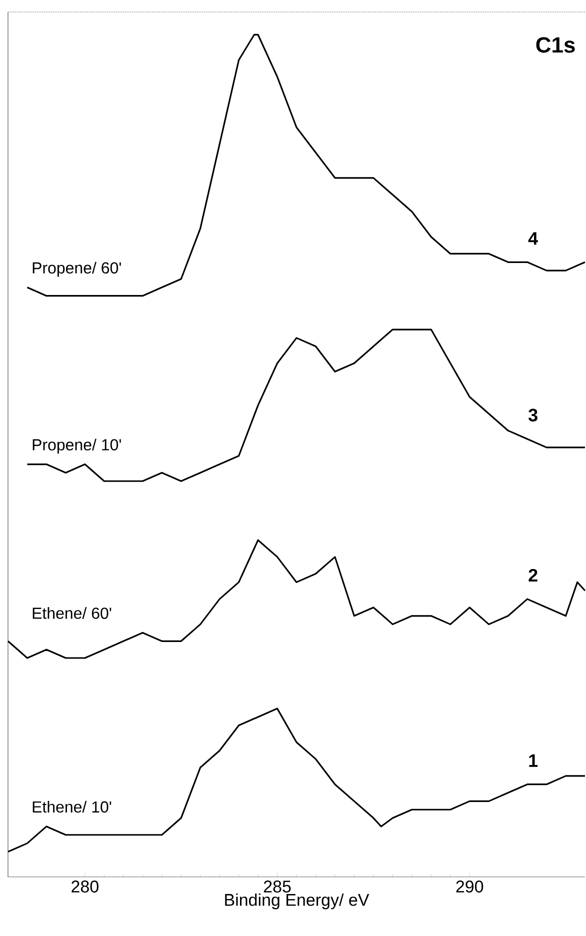 The height and width of the screenshot is (936, 586). Describe the element at coordinates (77, 269) in the screenshot. I see `series-label: Propene/ 60'` at that location.